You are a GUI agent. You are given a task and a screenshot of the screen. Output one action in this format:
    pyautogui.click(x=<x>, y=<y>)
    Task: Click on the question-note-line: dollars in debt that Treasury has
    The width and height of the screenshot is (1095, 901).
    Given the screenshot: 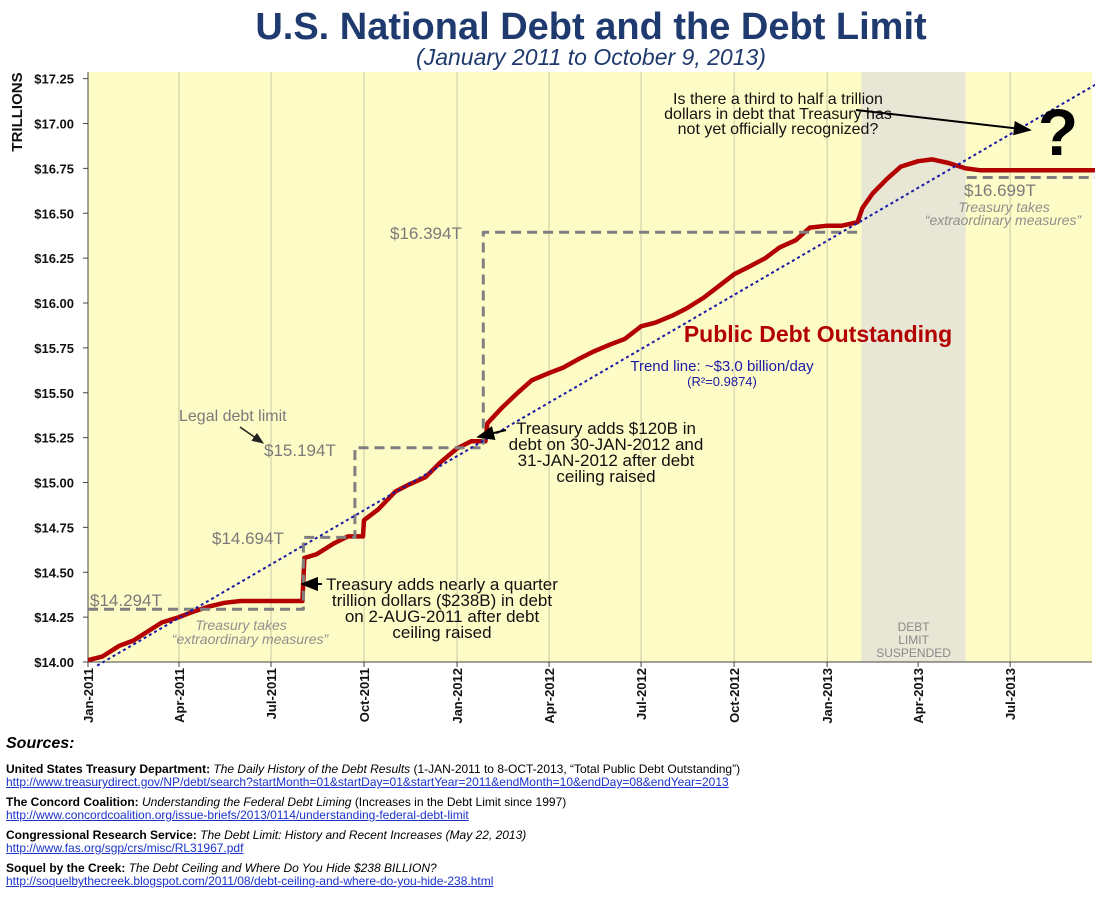 What is the action you would take?
    pyautogui.click(x=778, y=114)
    